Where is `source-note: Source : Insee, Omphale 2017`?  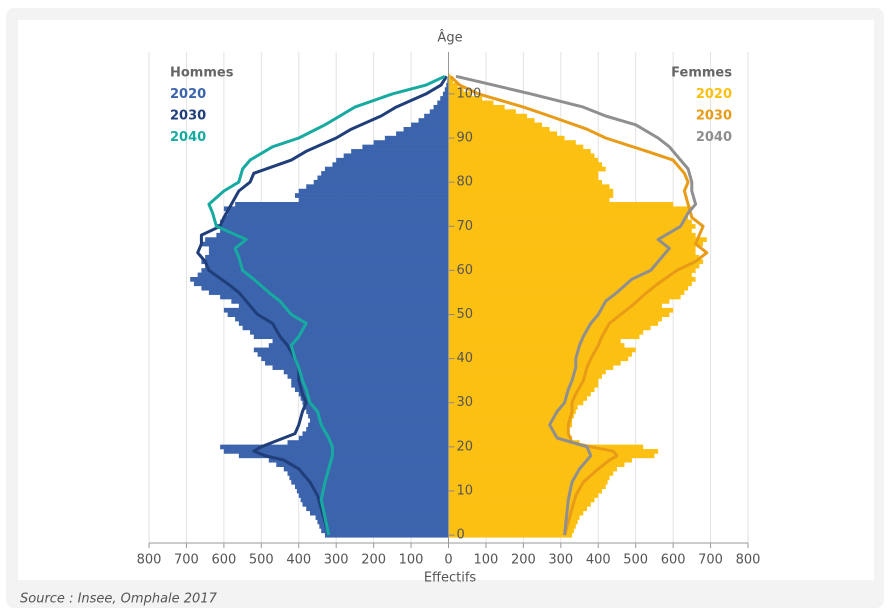
source-note: Source : Insee, Omphale 2017 is located at coordinates (119, 599).